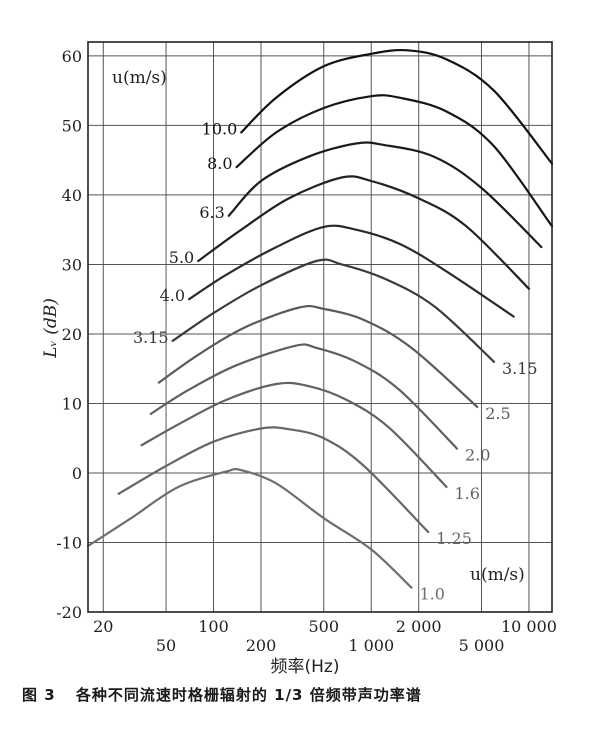 This screenshot has width=600, height=738. What do you see at coordinates (371, 645) in the screenshot?
I see `x-tick-label: 1 000` at bounding box center [371, 645].